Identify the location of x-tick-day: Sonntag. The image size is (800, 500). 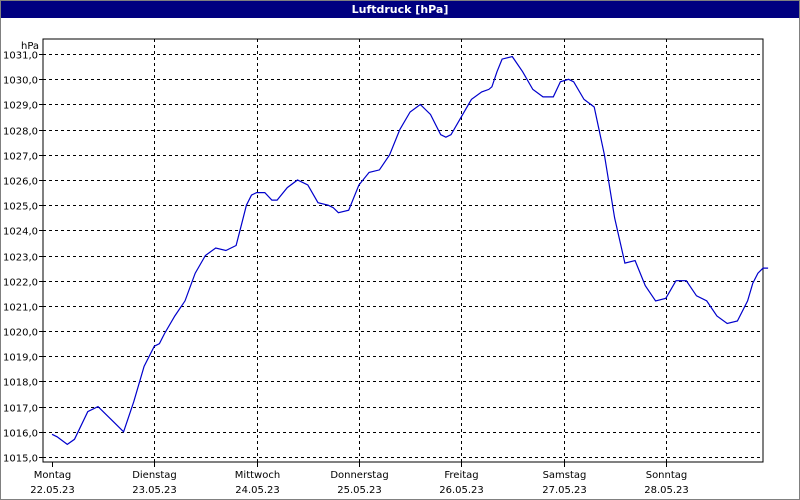
(667, 475).